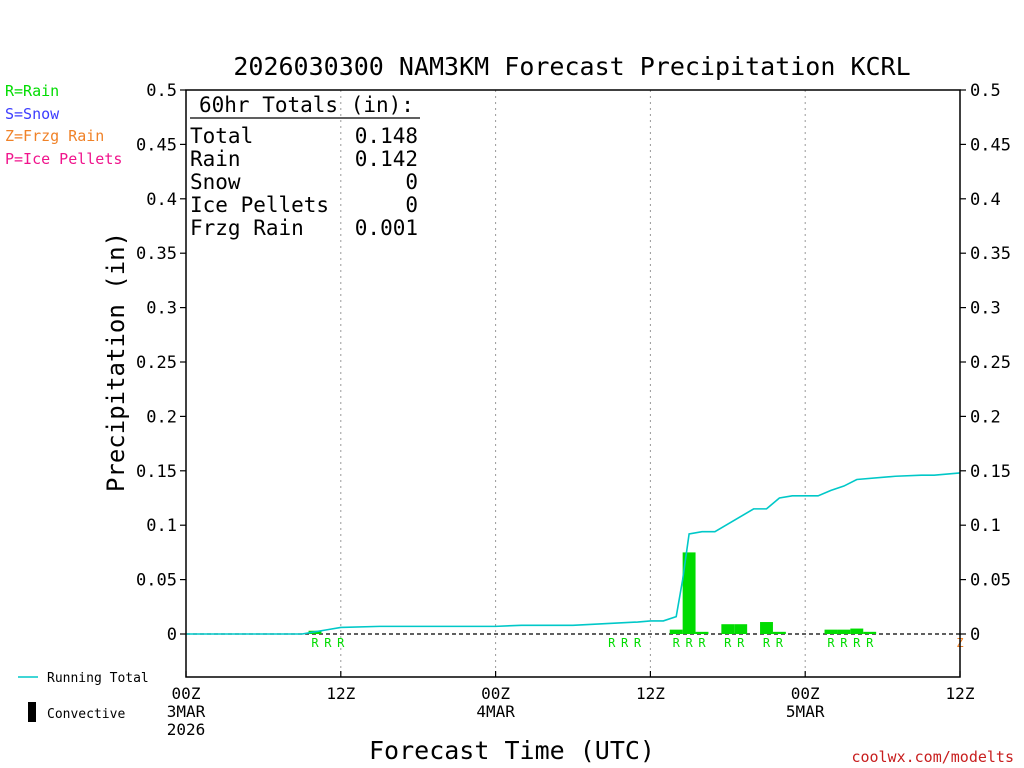 This screenshot has width=1024, height=768. What do you see at coordinates (215, 182) in the screenshot?
I see `totals-row-label: Snow` at bounding box center [215, 182].